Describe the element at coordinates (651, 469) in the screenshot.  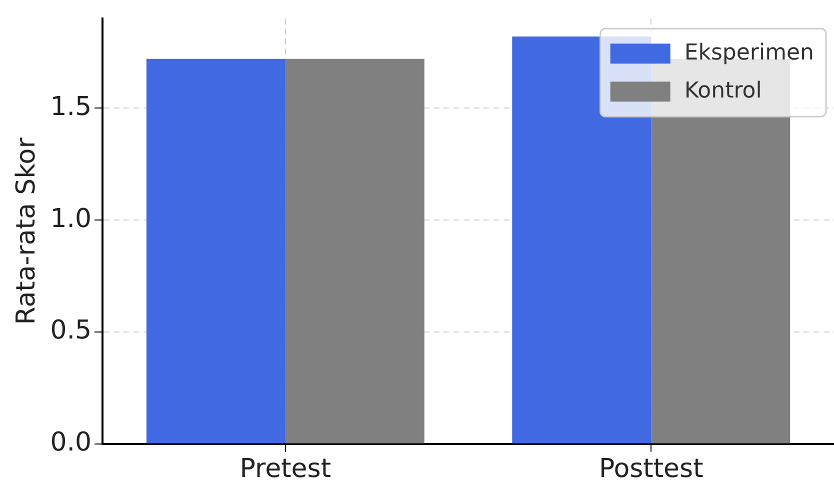
I see `x-tick-label: Posttest` at that location.